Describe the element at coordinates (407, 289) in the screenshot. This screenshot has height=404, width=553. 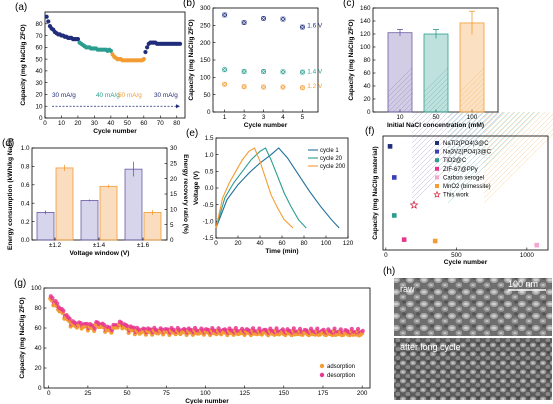
I see `photo-label-raw: raw` at that location.